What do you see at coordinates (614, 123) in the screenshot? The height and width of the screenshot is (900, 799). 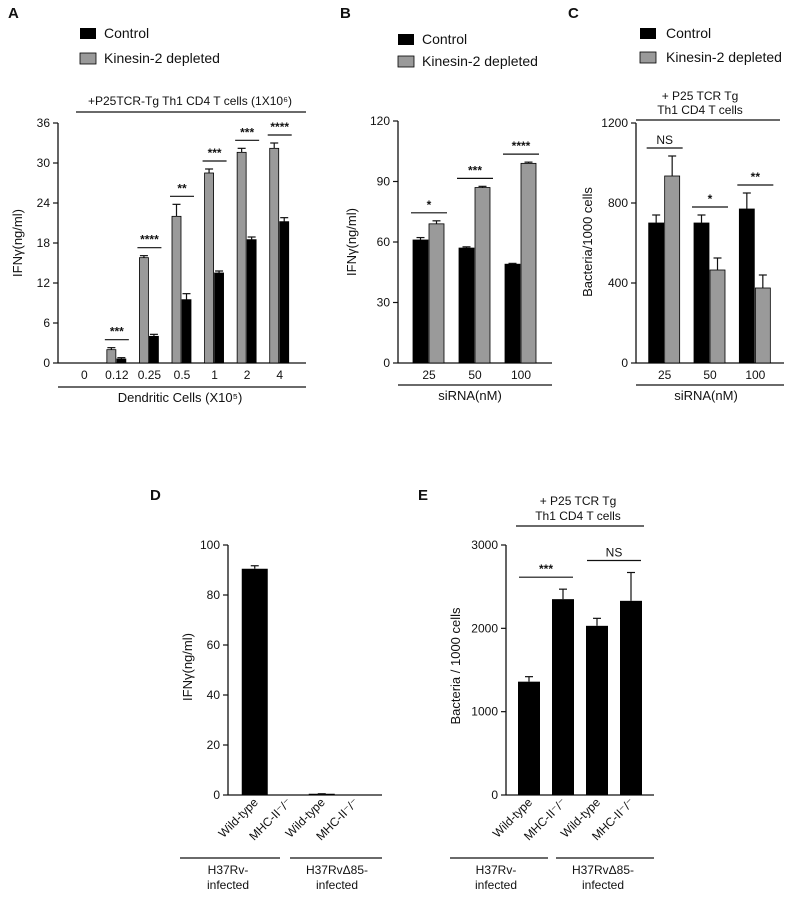 I see `y-tick-label-c: 1200` at bounding box center [614, 123].